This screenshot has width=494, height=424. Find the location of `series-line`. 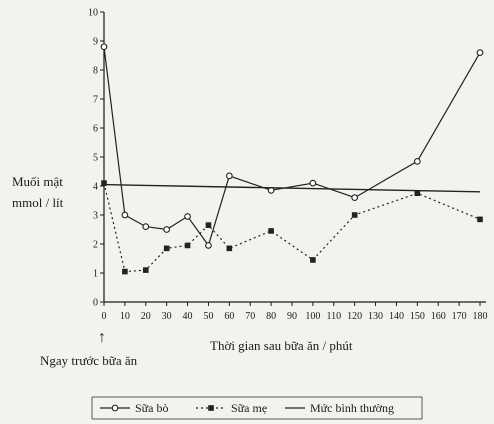

series-line is located at coordinates (292, 188).